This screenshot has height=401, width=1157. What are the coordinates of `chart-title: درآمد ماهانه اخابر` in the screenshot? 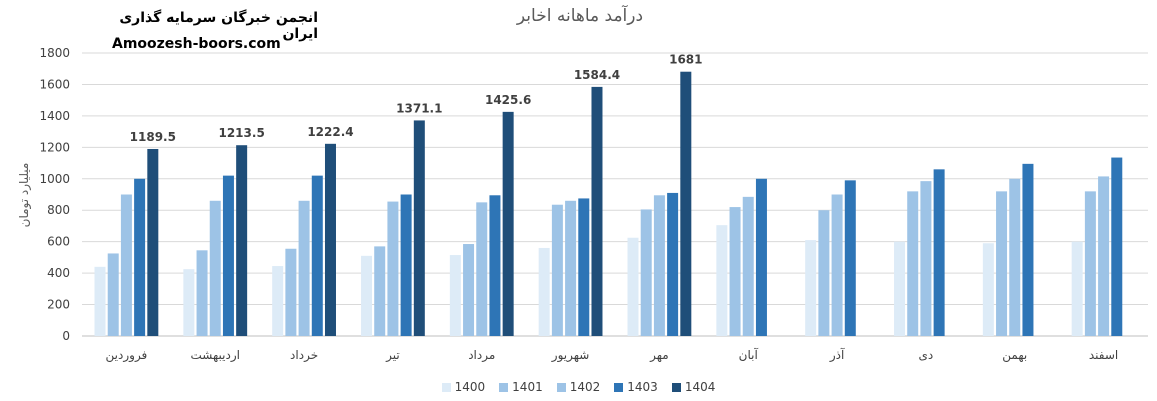 It's located at (580, 16).